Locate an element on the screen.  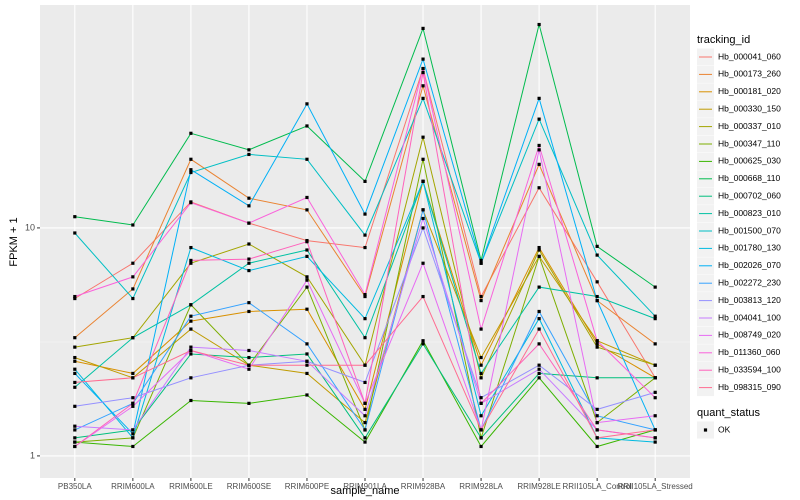
x-tick-label: RRII105LA_Control is located at coordinates (597, 486).